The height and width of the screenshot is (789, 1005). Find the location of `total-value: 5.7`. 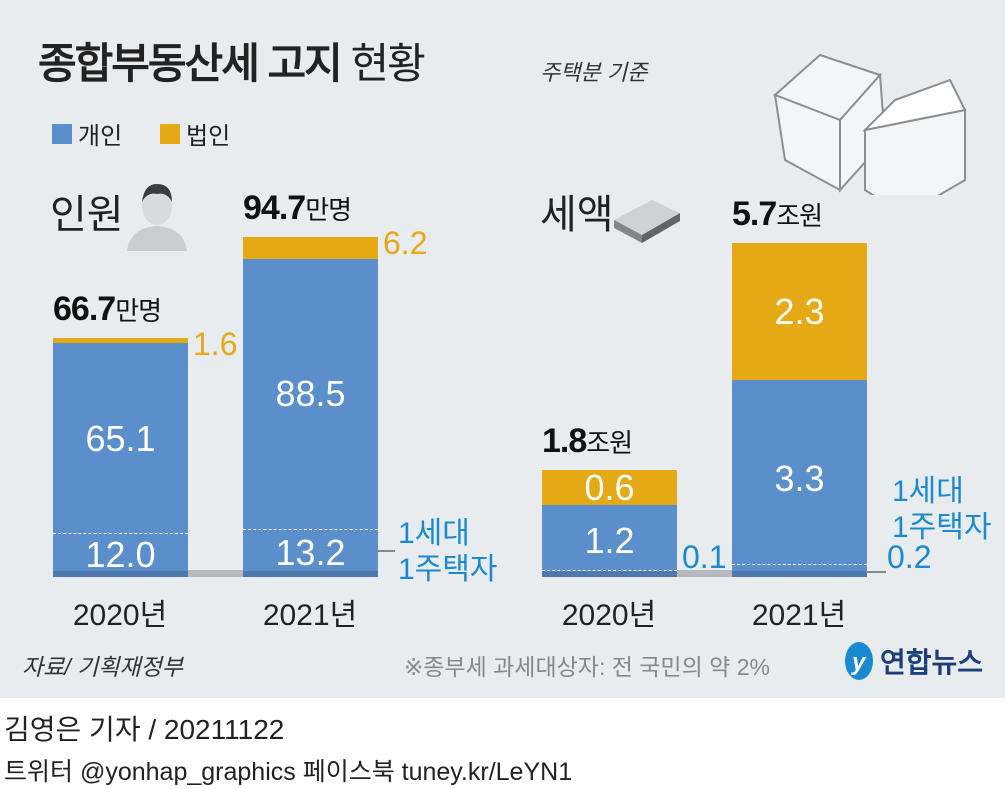

total-value: 5.7 is located at coordinates (754, 214).